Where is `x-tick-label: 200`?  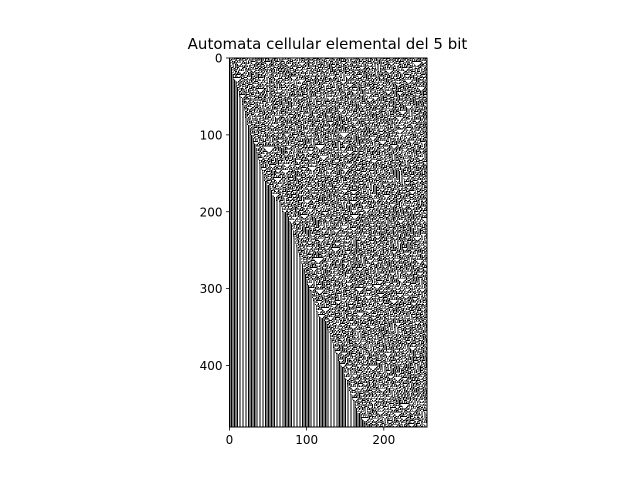 x-tick-label: 200 is located at coordinates (383, 440).